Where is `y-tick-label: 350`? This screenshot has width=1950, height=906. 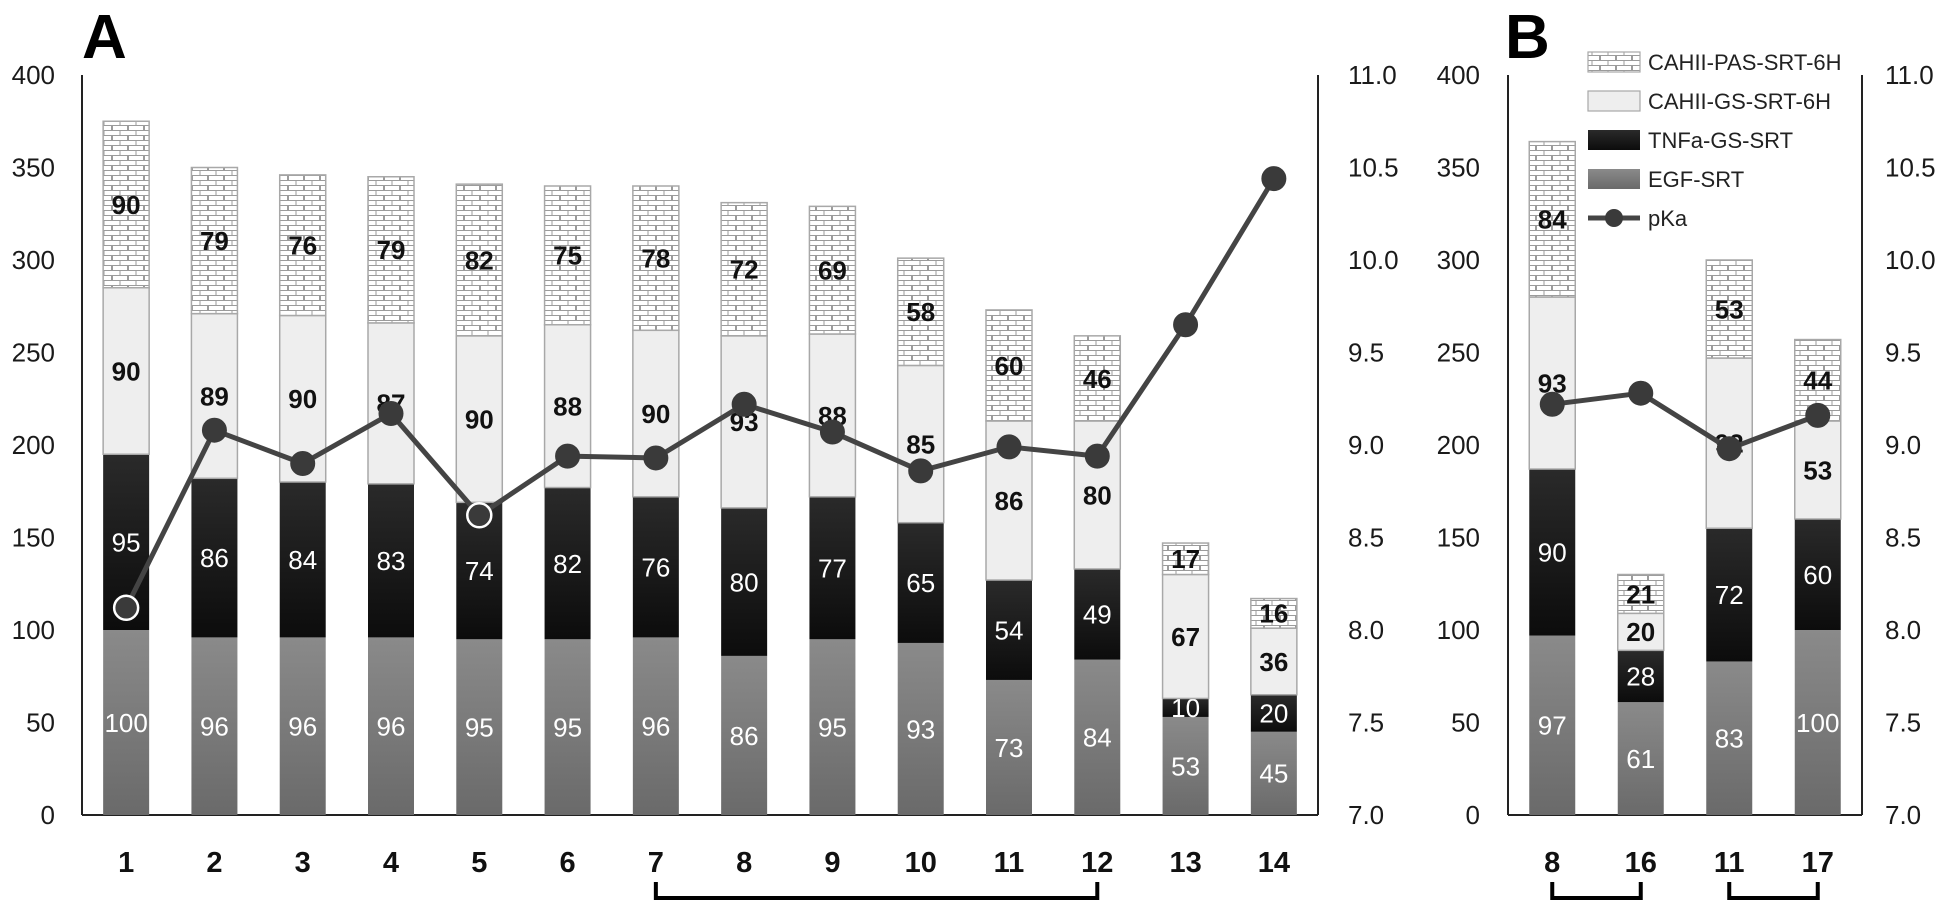 y-tick-label: 350 is located at coordinates (33, 168).